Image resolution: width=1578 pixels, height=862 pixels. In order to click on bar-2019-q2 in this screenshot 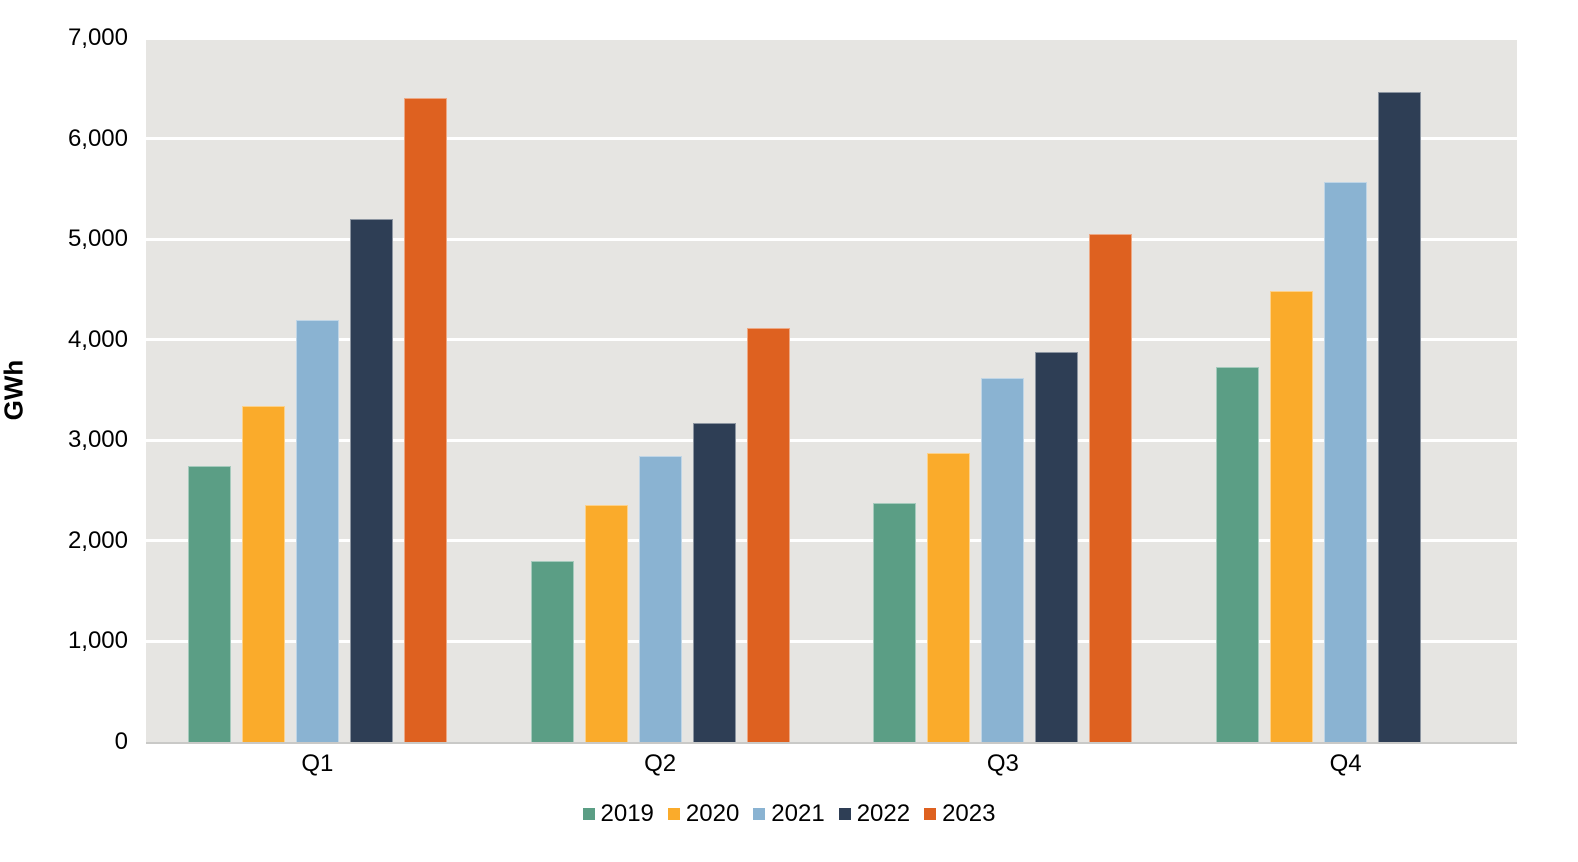, I will do `click(552, 651)`.